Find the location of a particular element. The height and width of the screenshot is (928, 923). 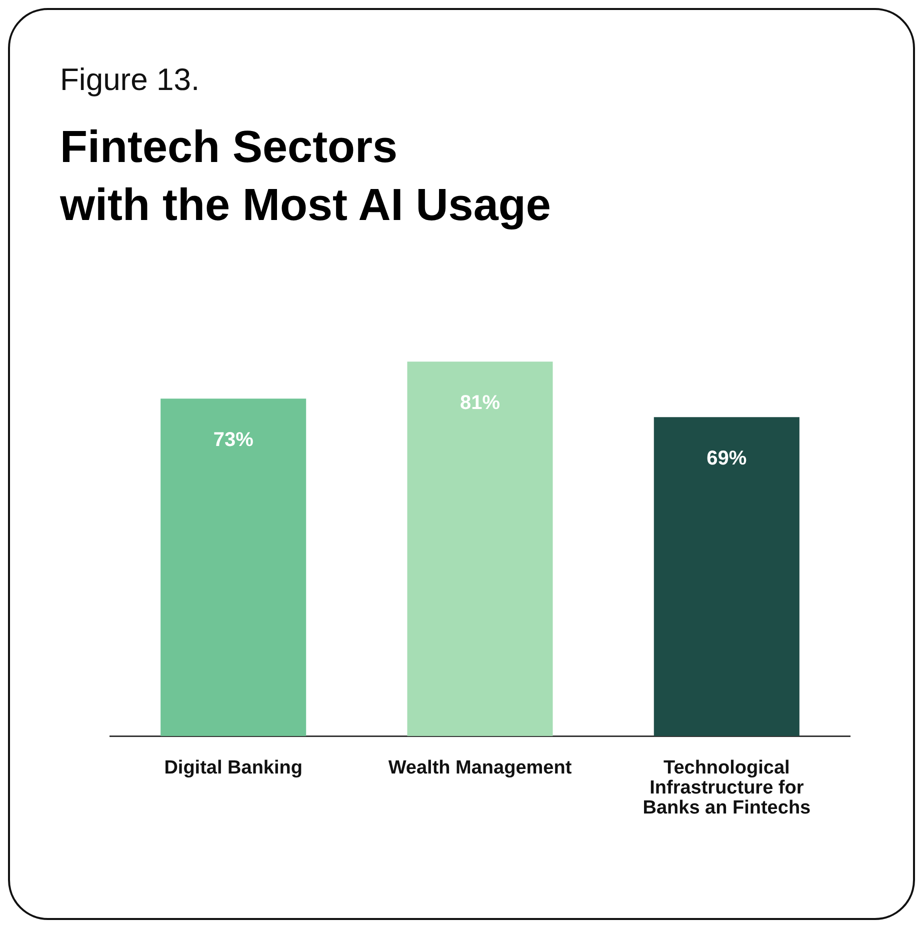

chart-subtitle: Figure 13. is located at coordinates (130, 80).